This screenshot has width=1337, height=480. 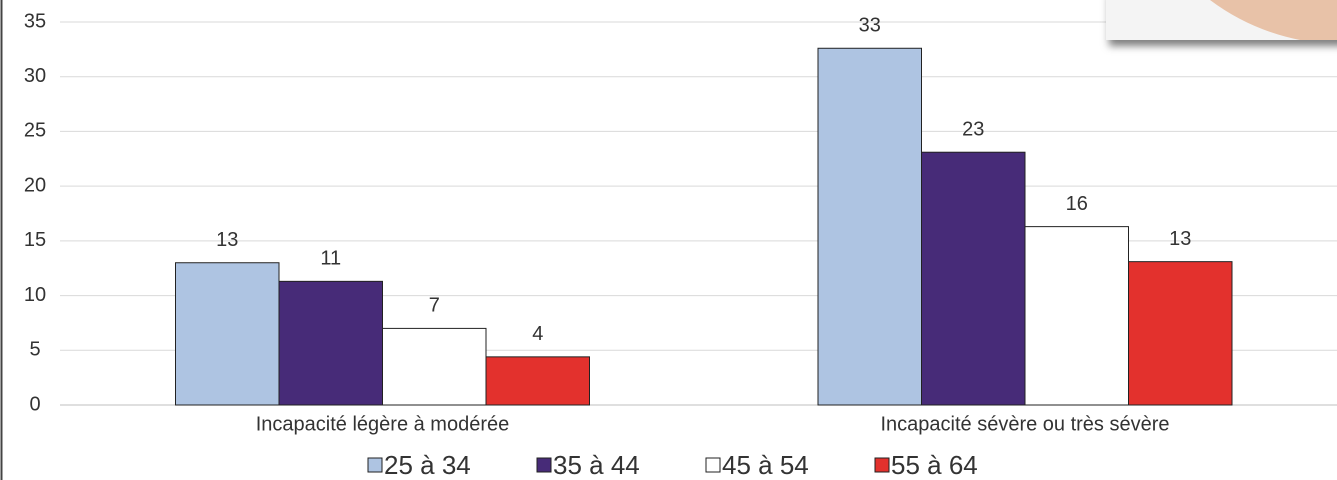 I want to click on y-tick-label: 25, so click(x=35, y=131).